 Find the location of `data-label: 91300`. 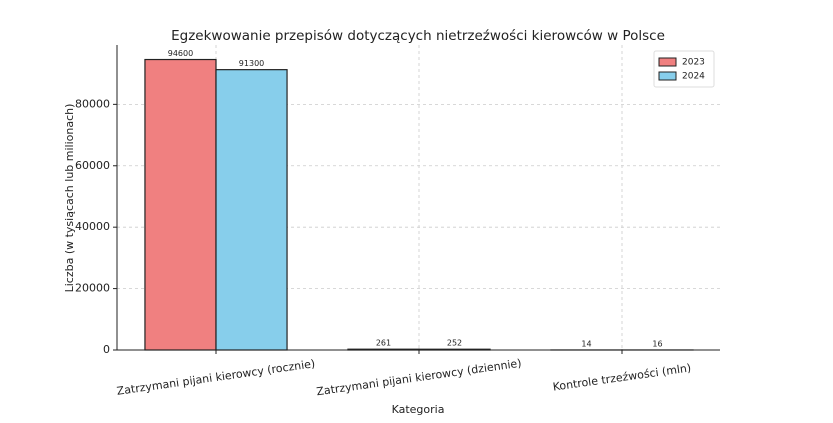

data-label: 91300 is located at coordinates (251, 63).